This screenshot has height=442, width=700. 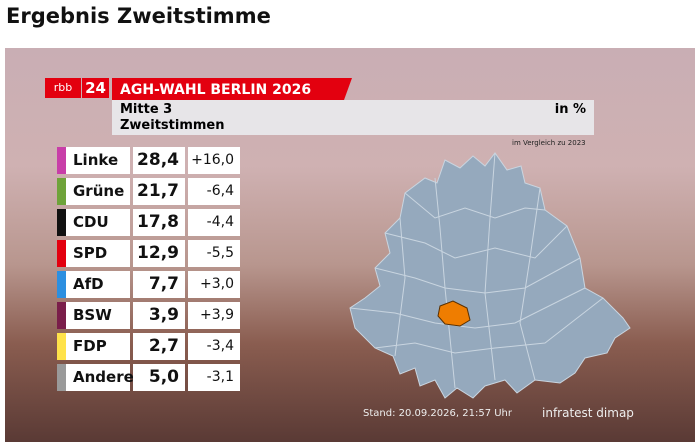 I want to click on table-row: SPD 12,9 -5,5, so click(x=152, y=253).